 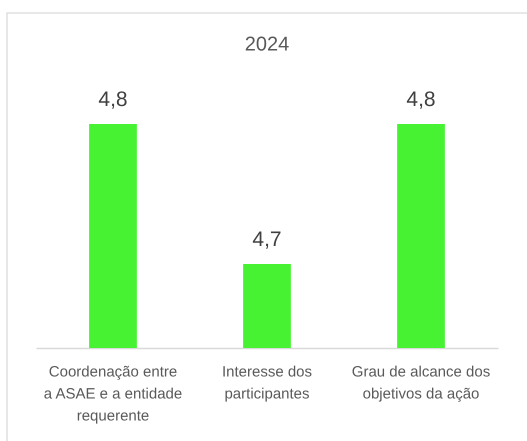 I want to click on x-tick-label: Interesse dos participantes, so click(x=267, y=383).